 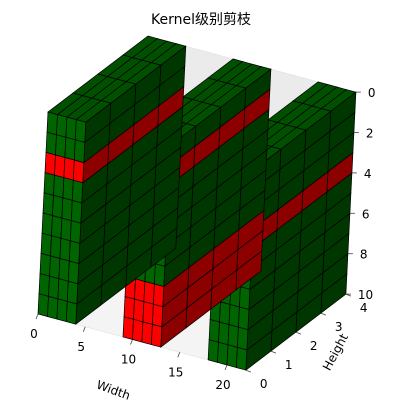 What do you see at coordinates (128, 360) in the screenshot?
I see `x-tick-label: 10` at bounding box center [128, 360].